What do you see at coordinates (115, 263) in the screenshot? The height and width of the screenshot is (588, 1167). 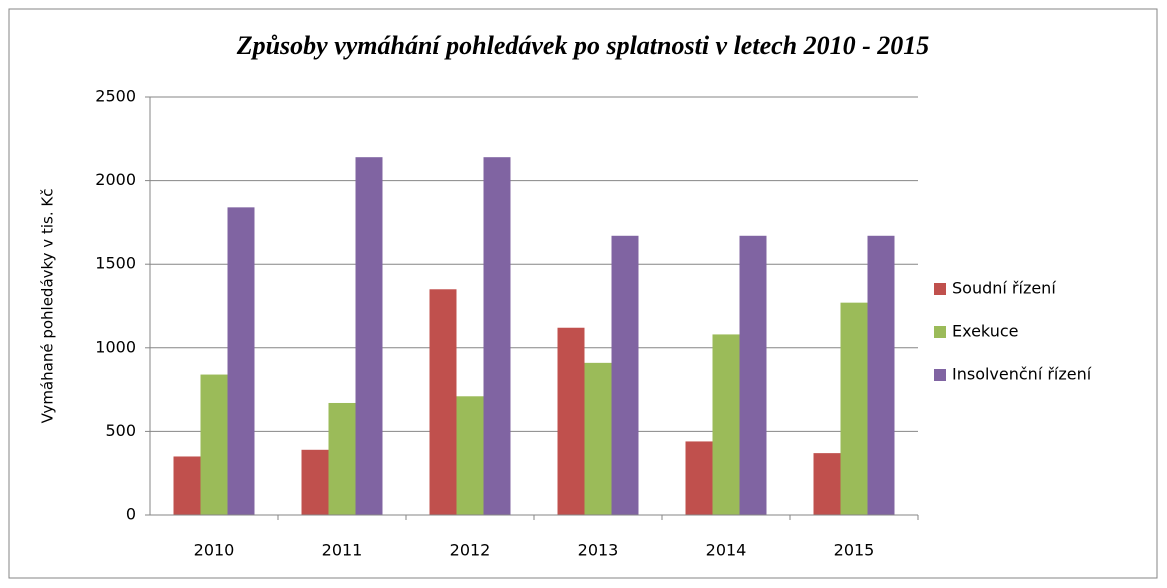 I see `y-tick-label: 1500` at bounding box center [115, 263].